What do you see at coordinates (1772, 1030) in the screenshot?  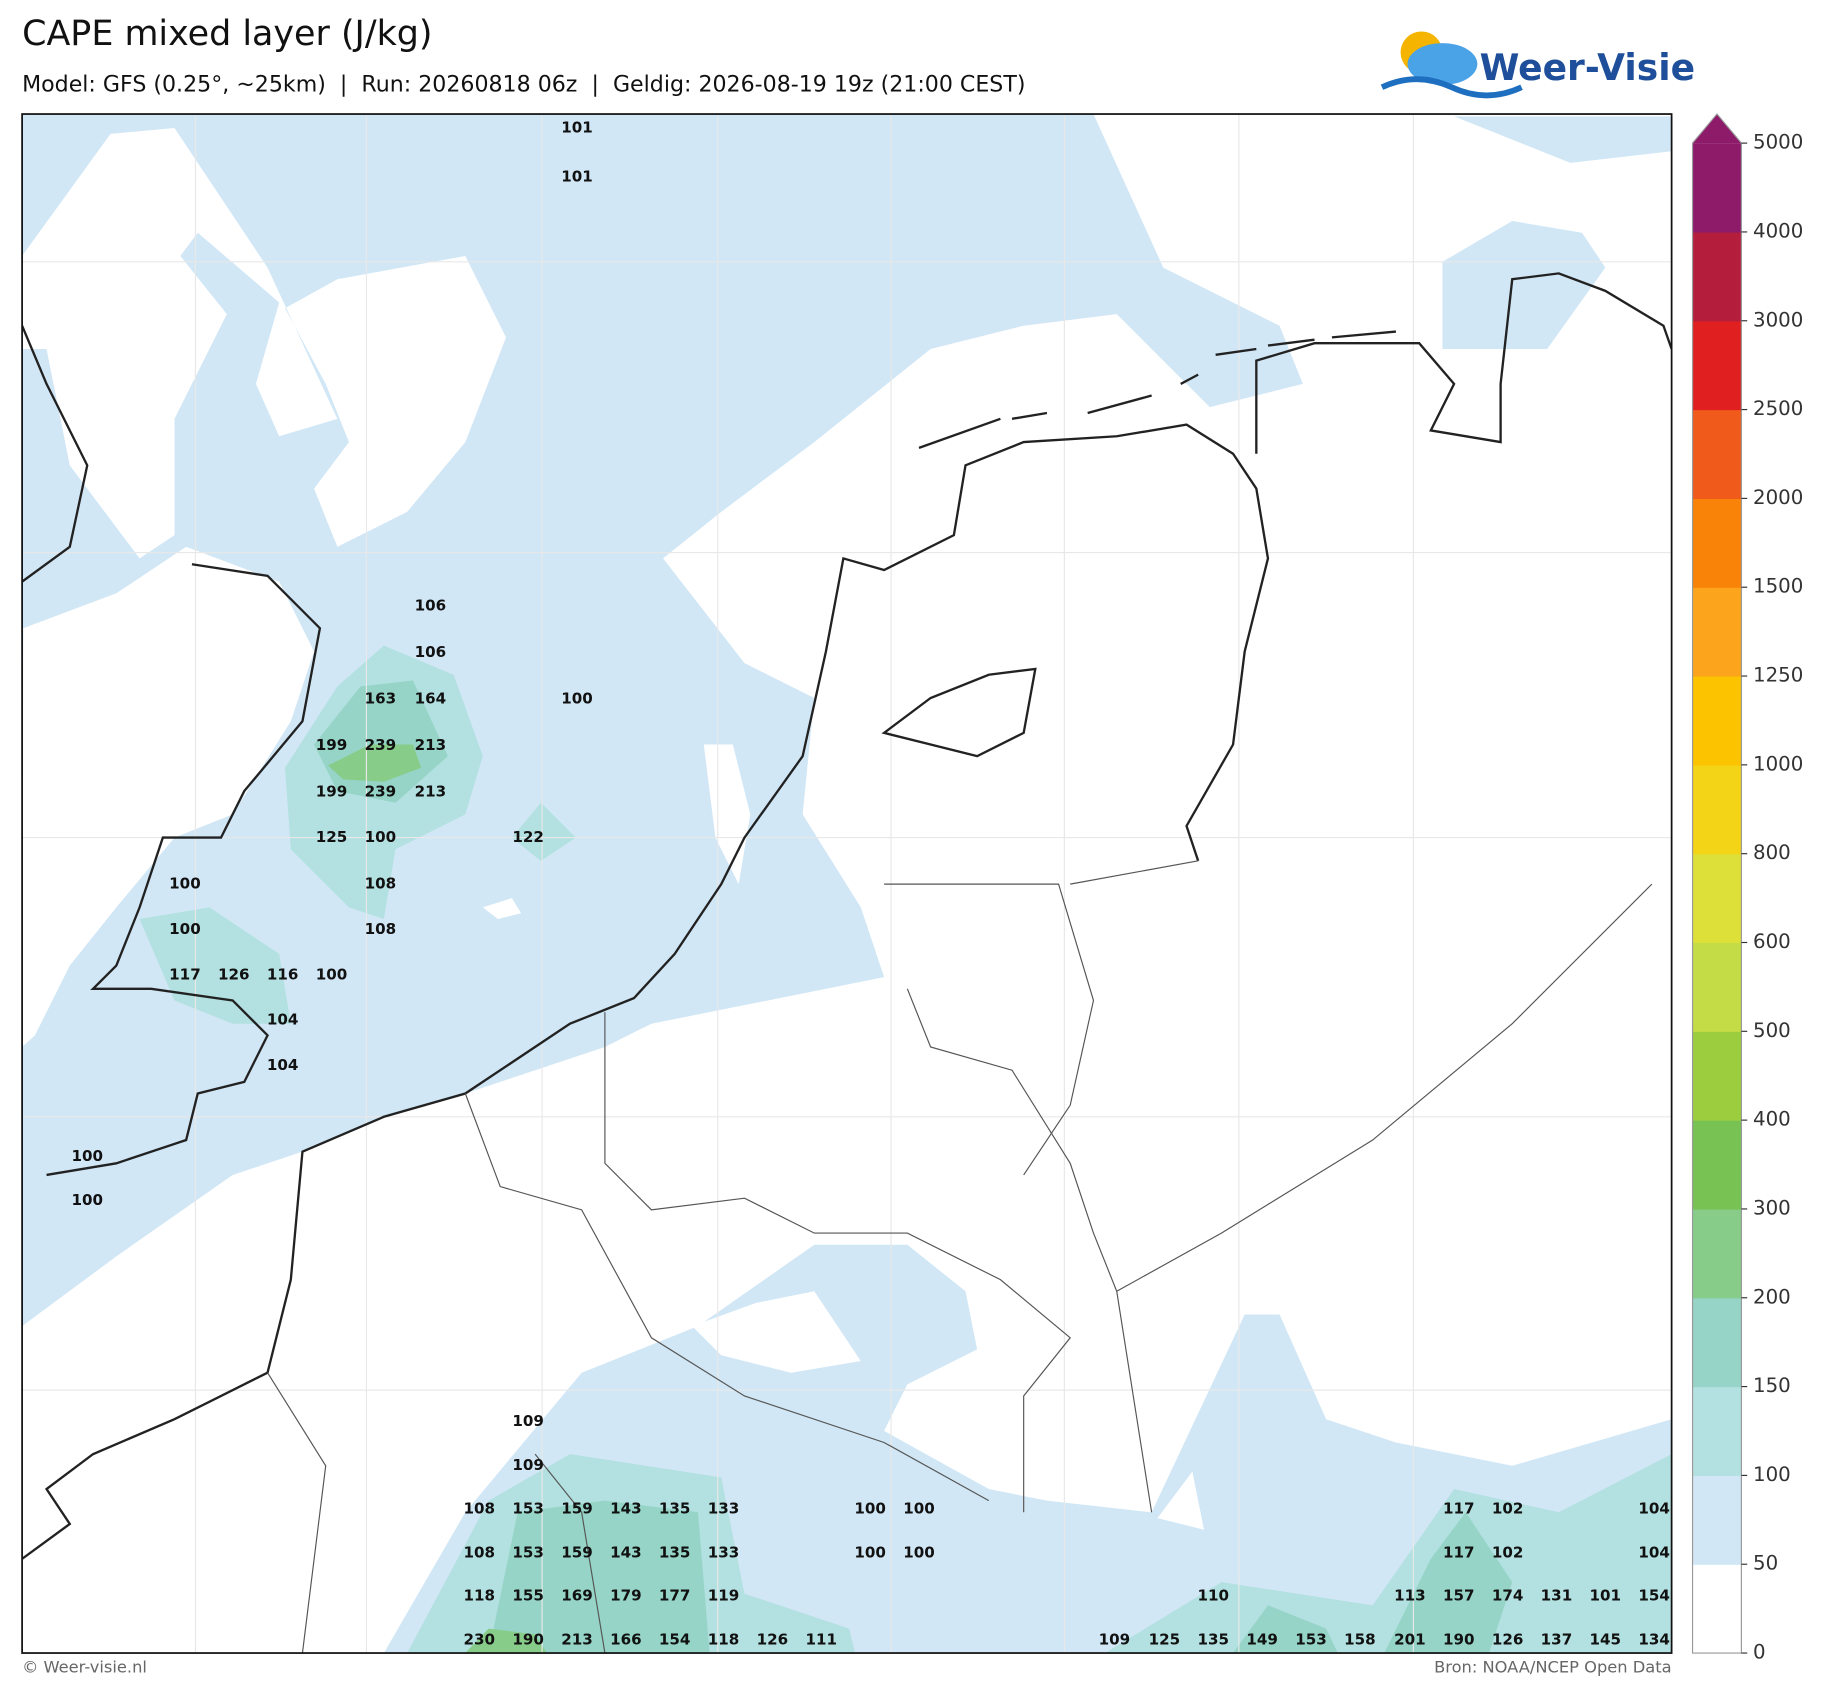 I see `colorbar-tick-label: 500` at bounding box center [1772, 1030].